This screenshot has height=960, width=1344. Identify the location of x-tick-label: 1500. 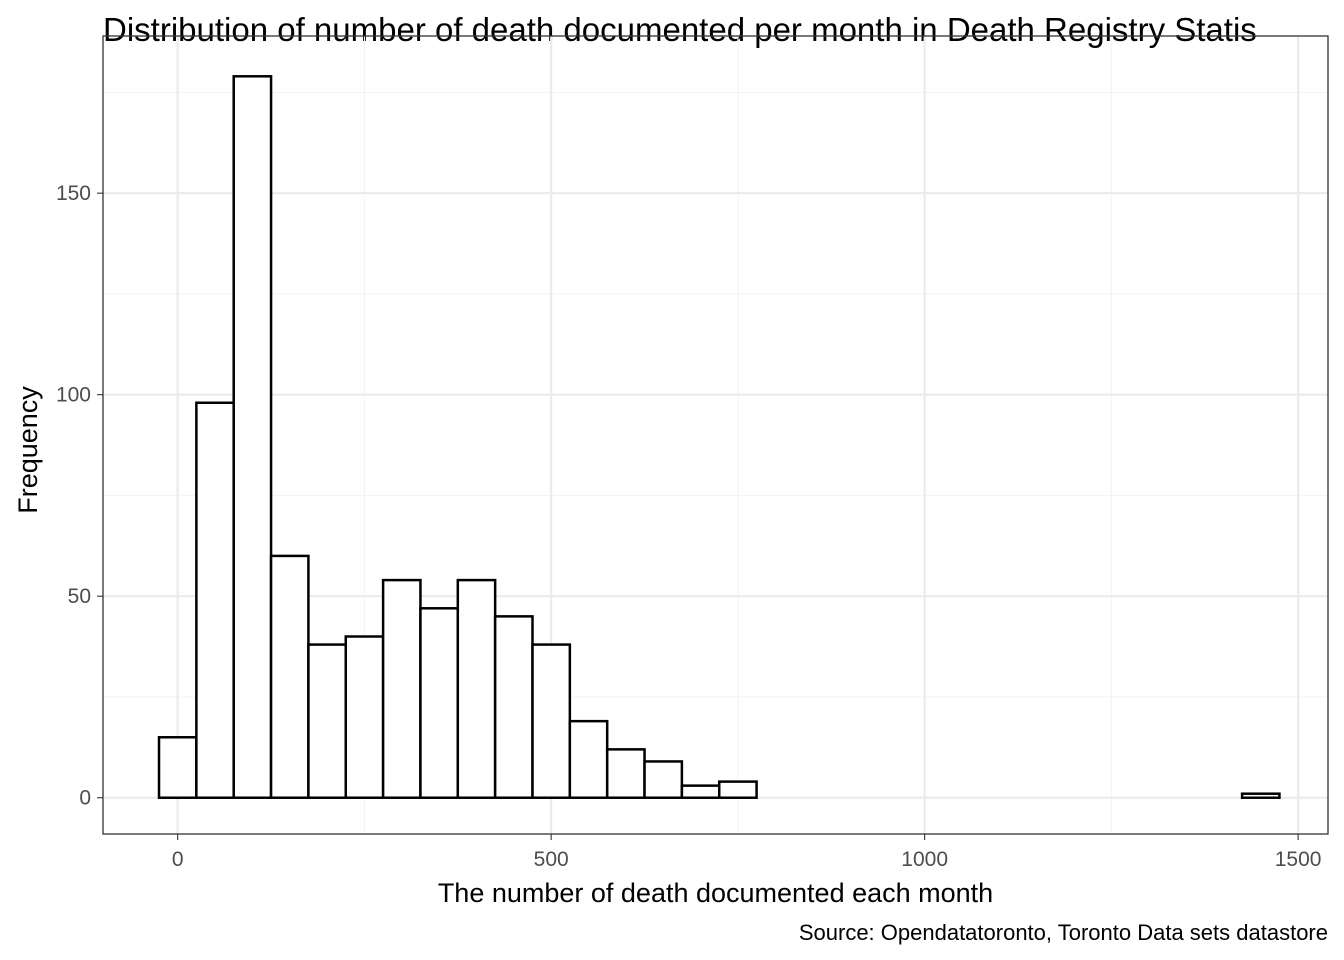
(1298, 859).